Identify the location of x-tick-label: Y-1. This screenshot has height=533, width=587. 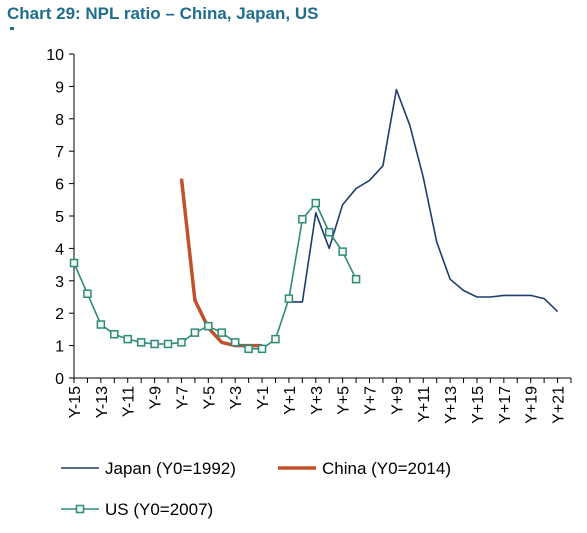
(263, 398).